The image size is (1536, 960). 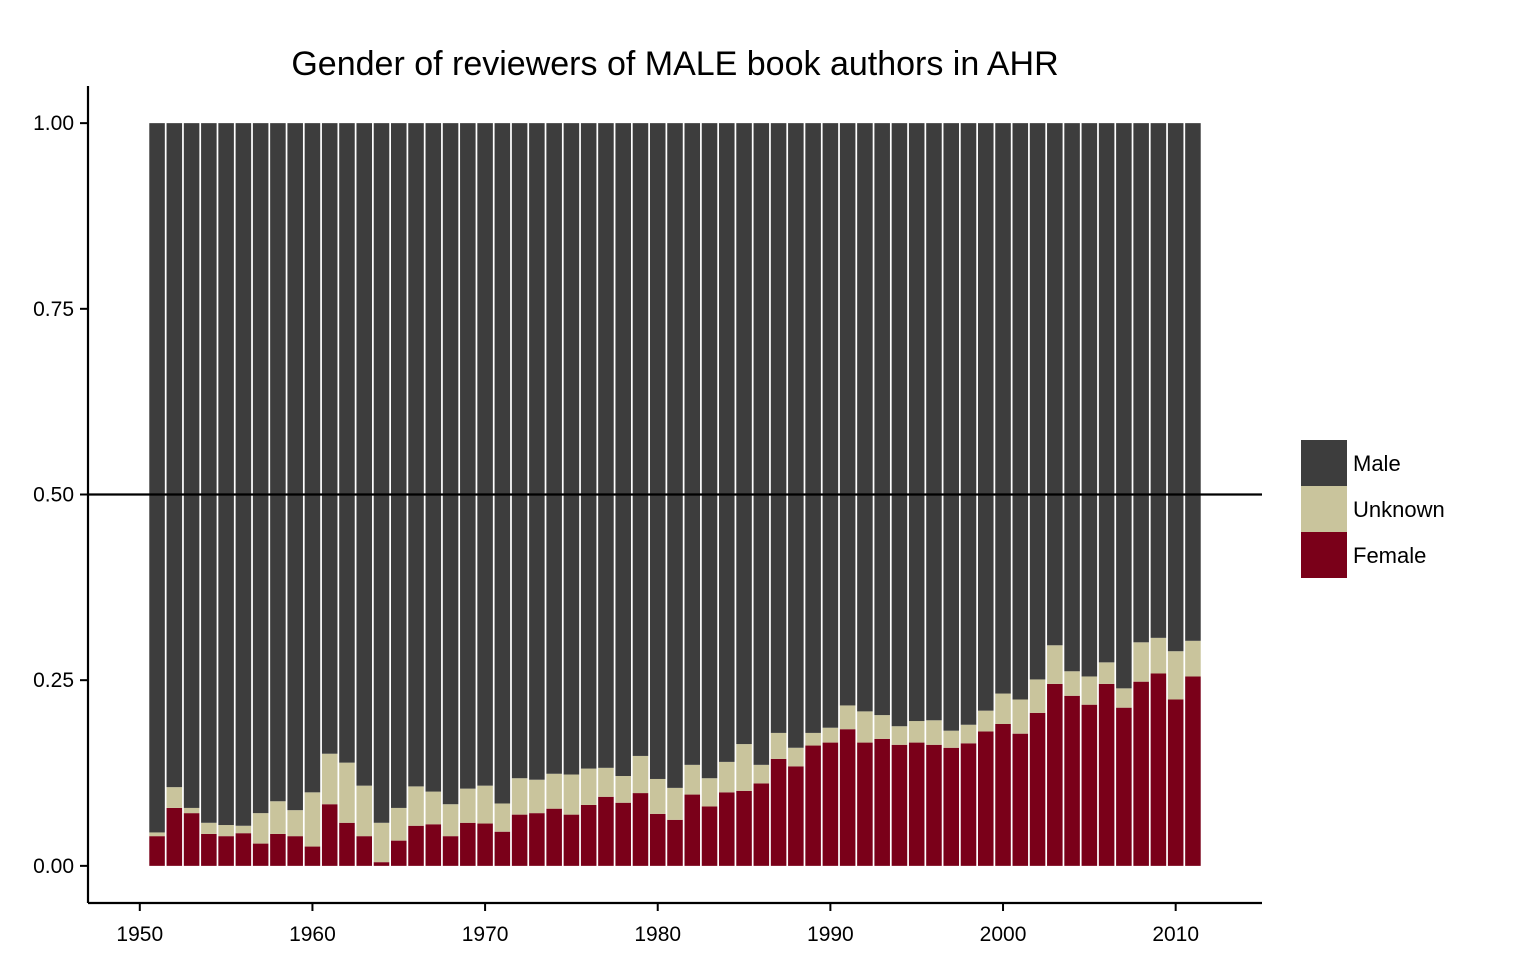 What do you see at coordinates (381, 842) in the screenshot?
I see `bar-unknown-1964` at bounding box center [381, 842].